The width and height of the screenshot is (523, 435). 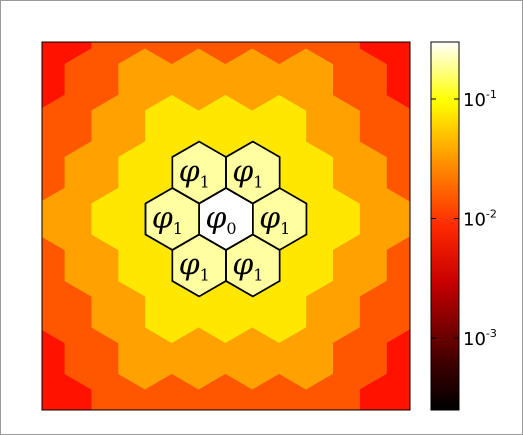 What do you see at coordinates (445, 226) in the screenshot?
I see `colorbar-gradient` at bounding box center [445, 226].